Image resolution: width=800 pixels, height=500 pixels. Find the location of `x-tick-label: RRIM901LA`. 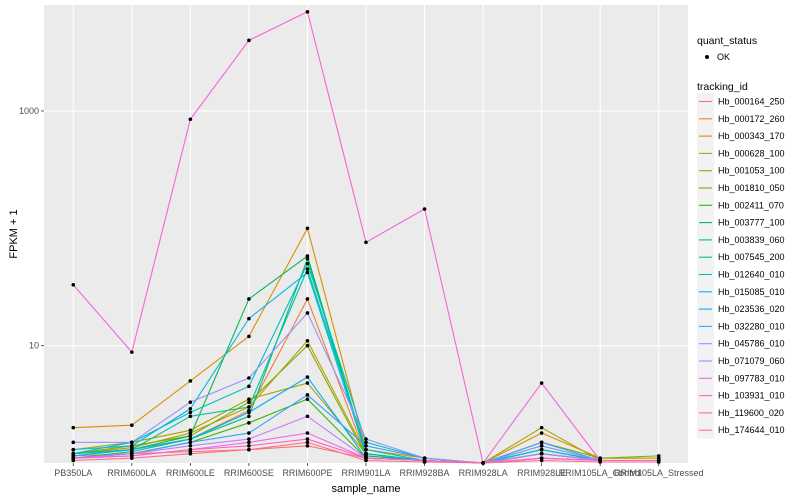

x-tick-label: RRIM901LA is located at coordinates (365, 473).